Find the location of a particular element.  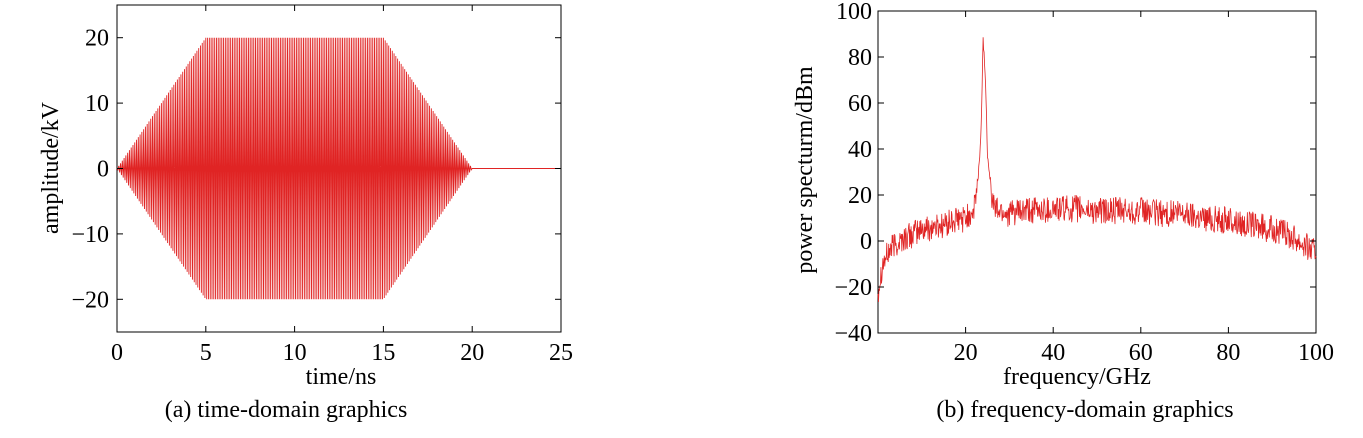

y-tick-label: 80 is located at coordinates (860, 58).